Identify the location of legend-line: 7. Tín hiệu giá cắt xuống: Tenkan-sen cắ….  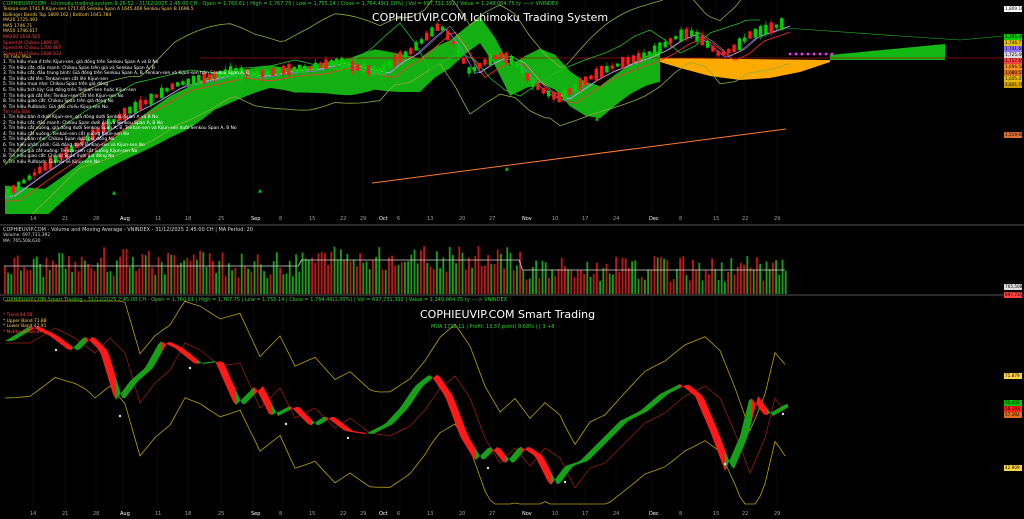
(70, 151).